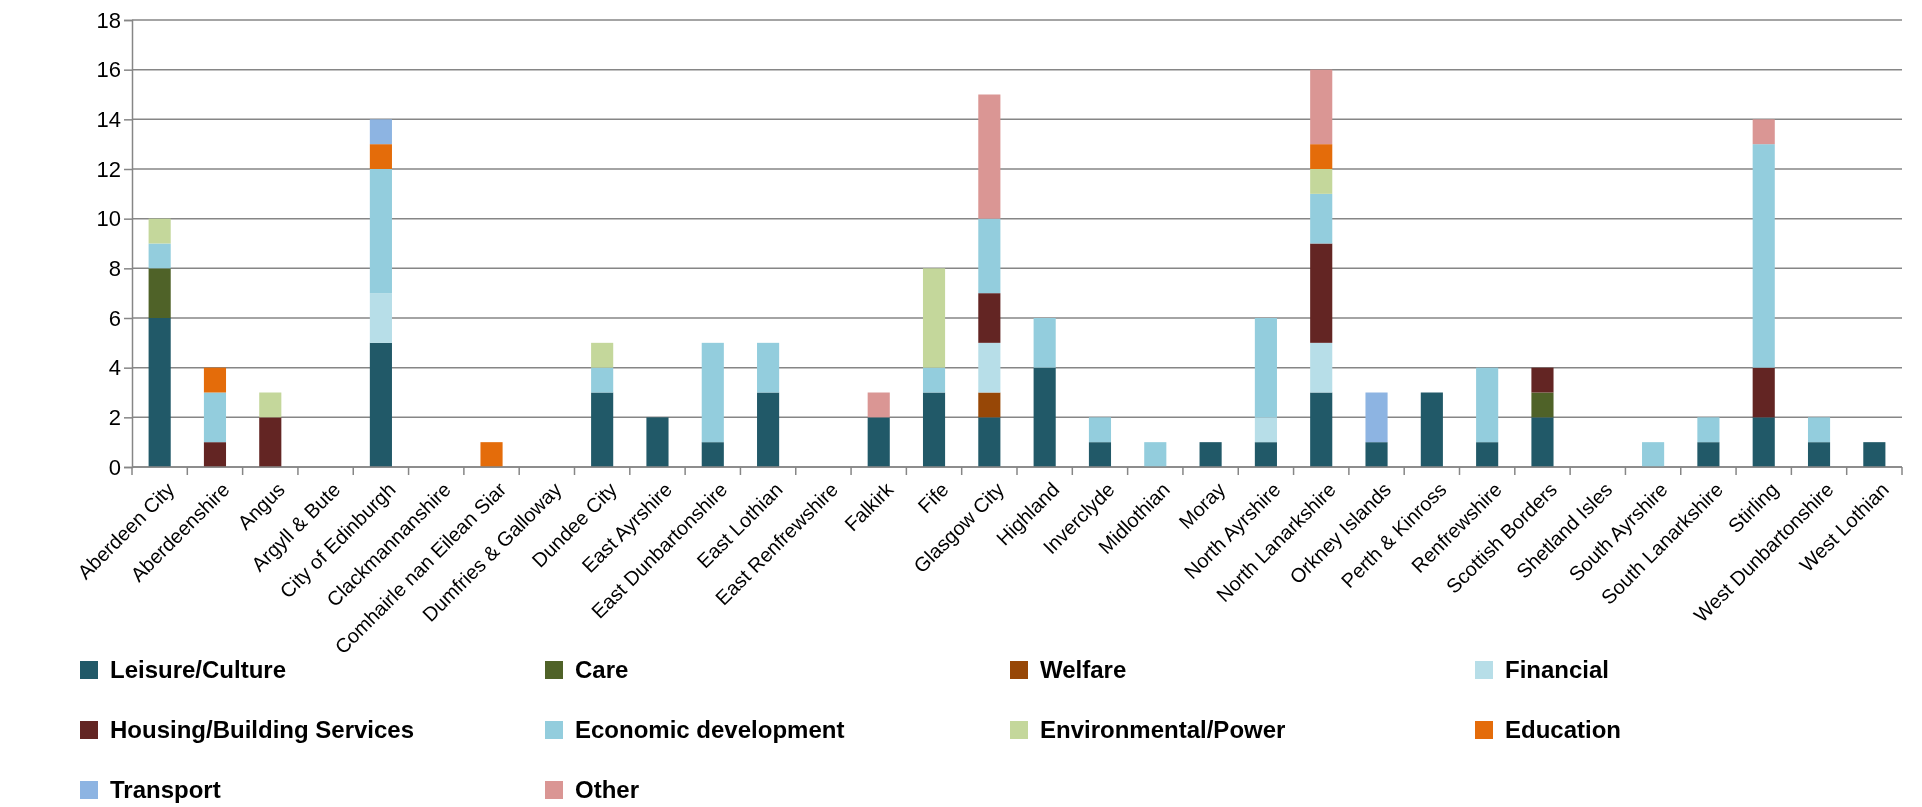  Describe the element at coordinates (198, 670) in the screenshot. I see `legend-label: Leisure/Culture` at that location.